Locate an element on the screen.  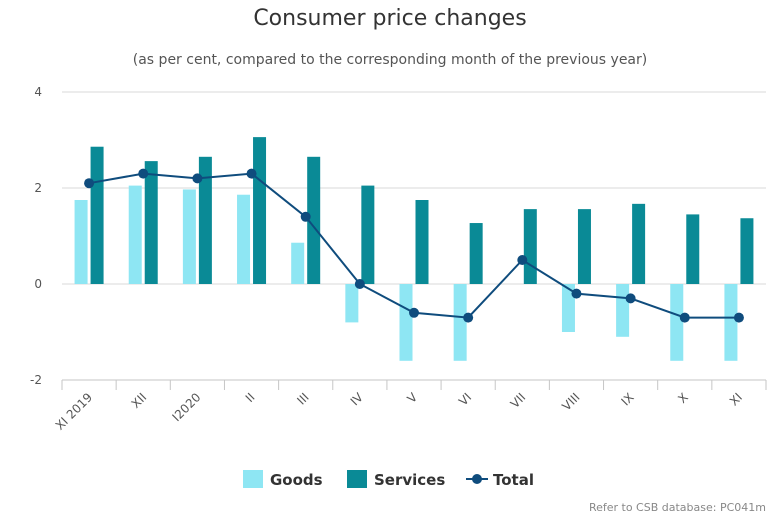
legend-swatch-dot is located at coordinates (477, 479).